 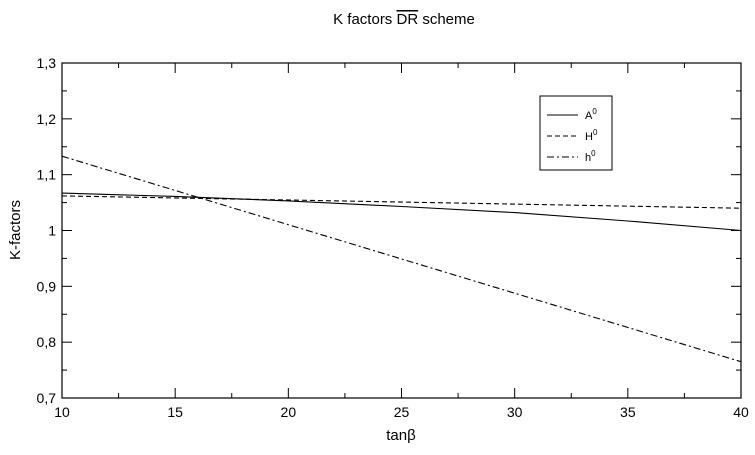 I want to click on legend-box, so click(x=576, y=133).